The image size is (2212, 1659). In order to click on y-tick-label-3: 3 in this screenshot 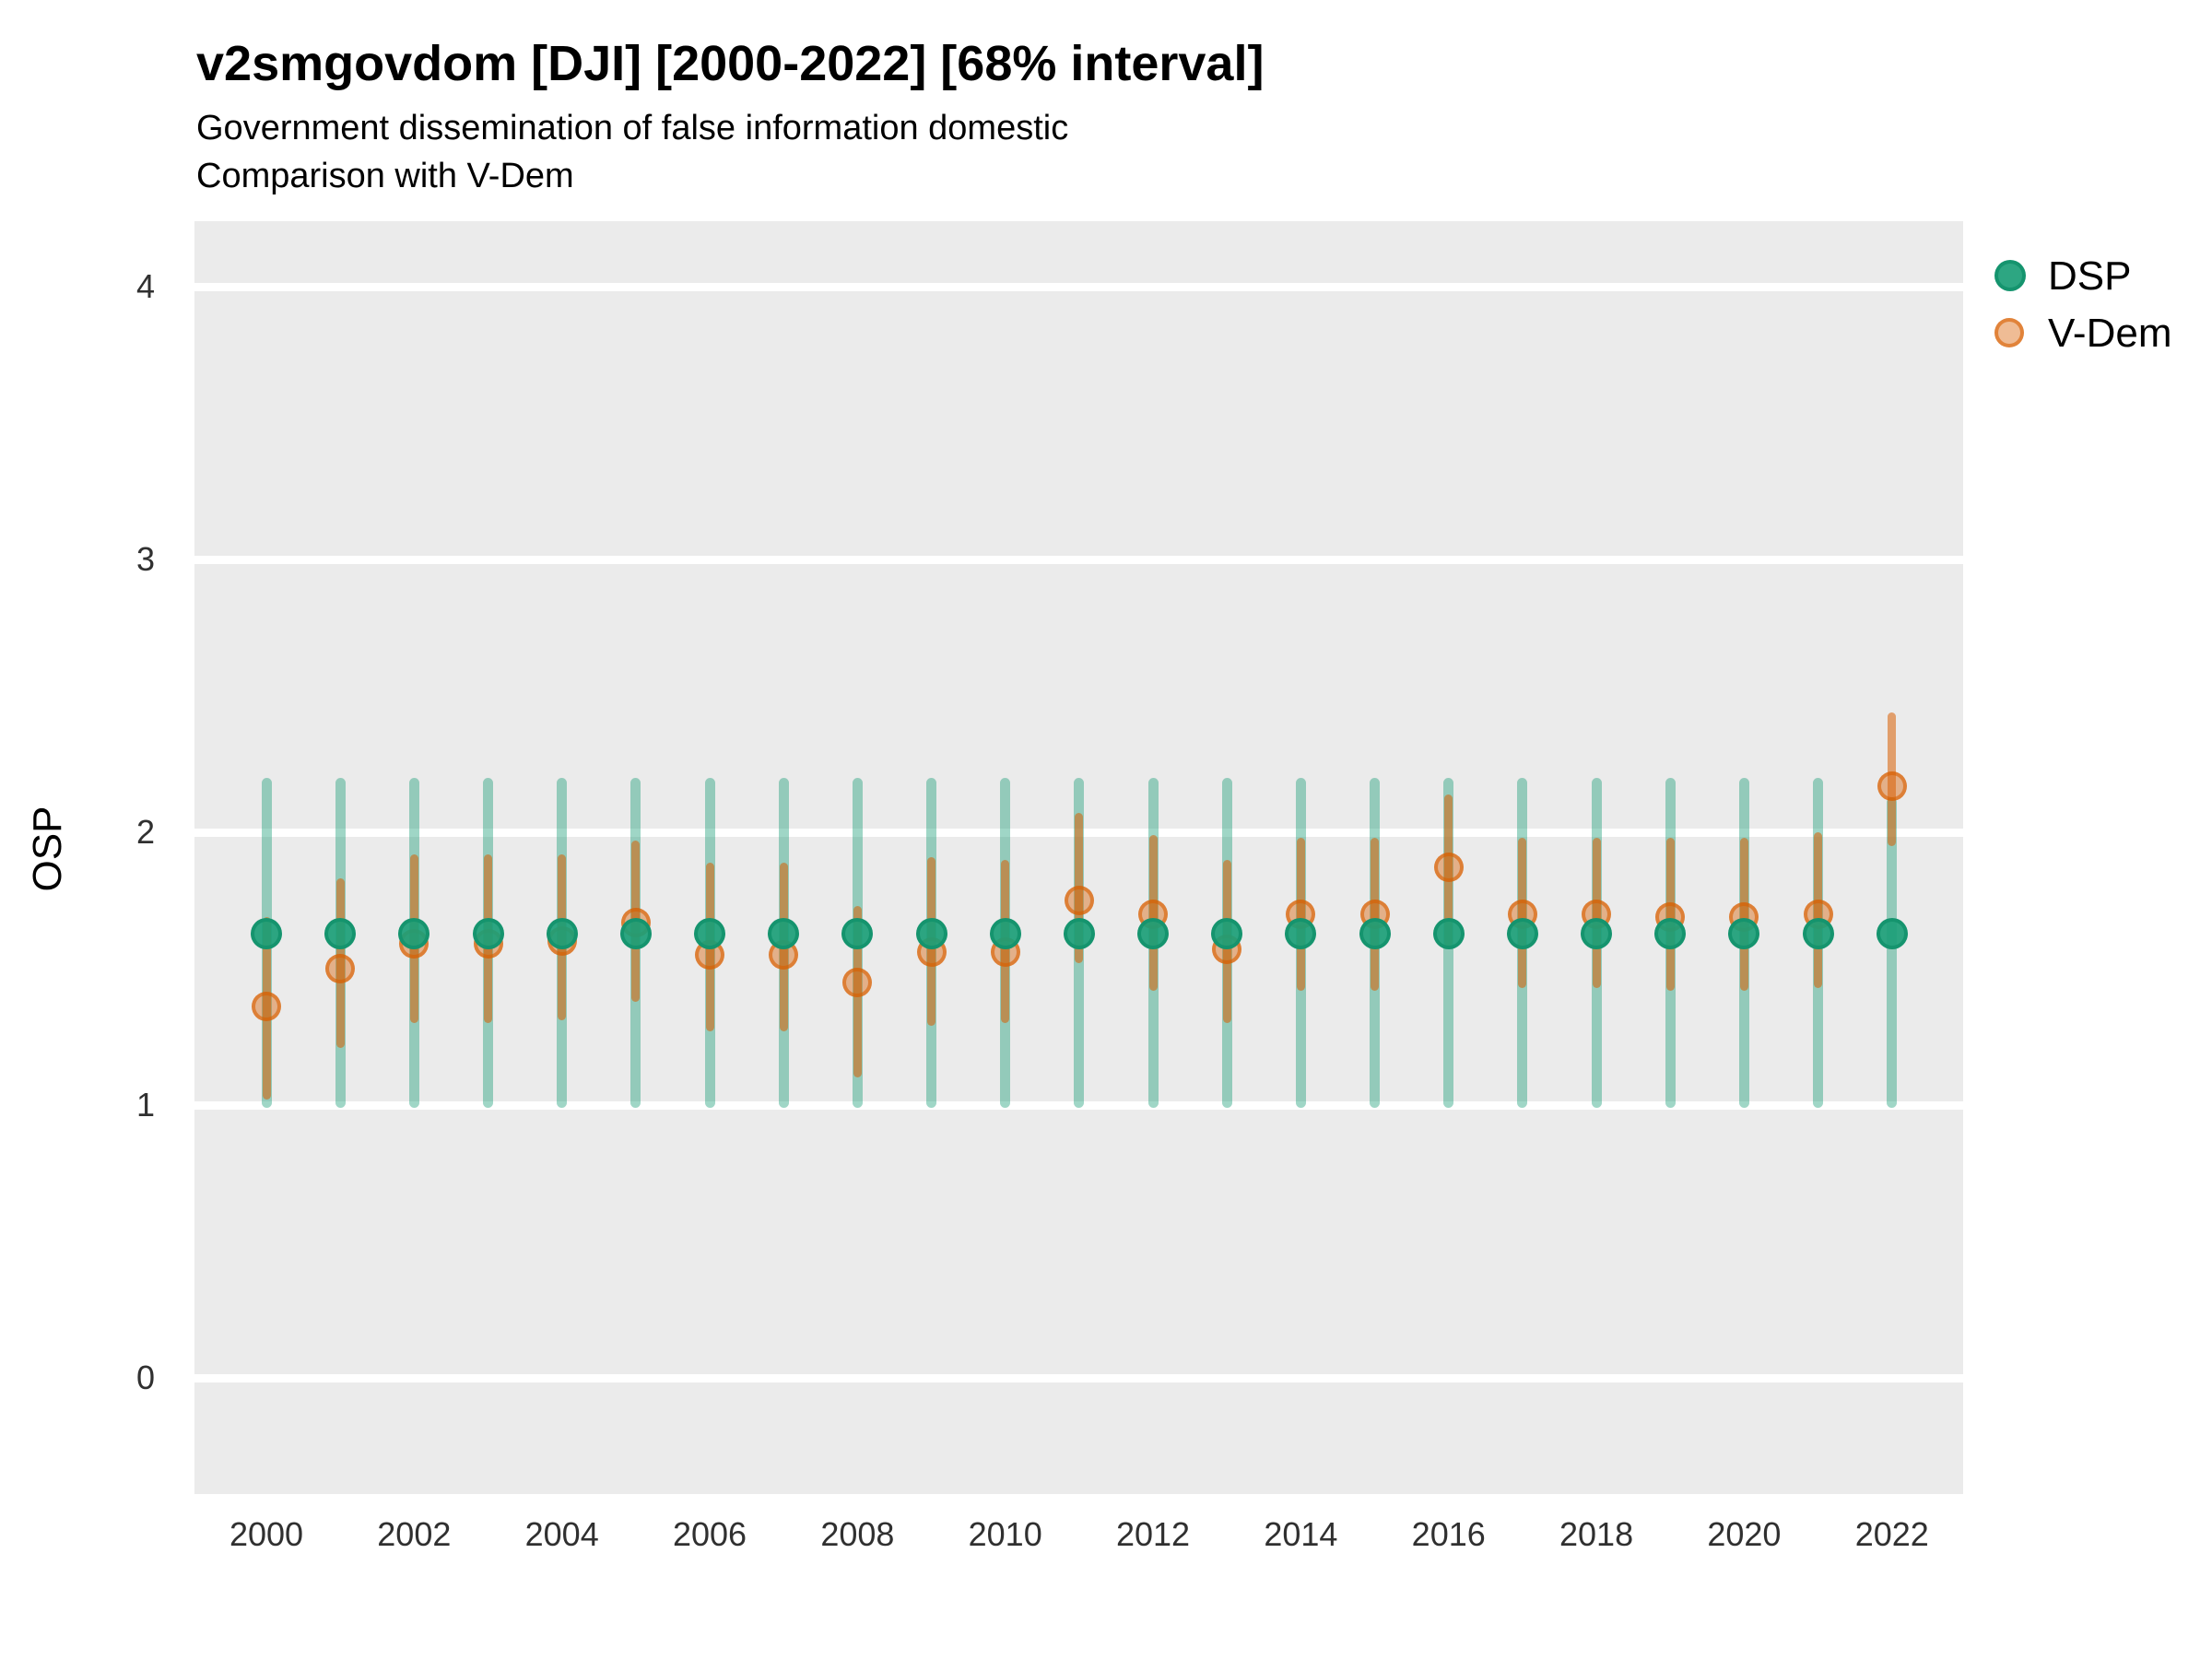, I will do `click(145, 559)`.